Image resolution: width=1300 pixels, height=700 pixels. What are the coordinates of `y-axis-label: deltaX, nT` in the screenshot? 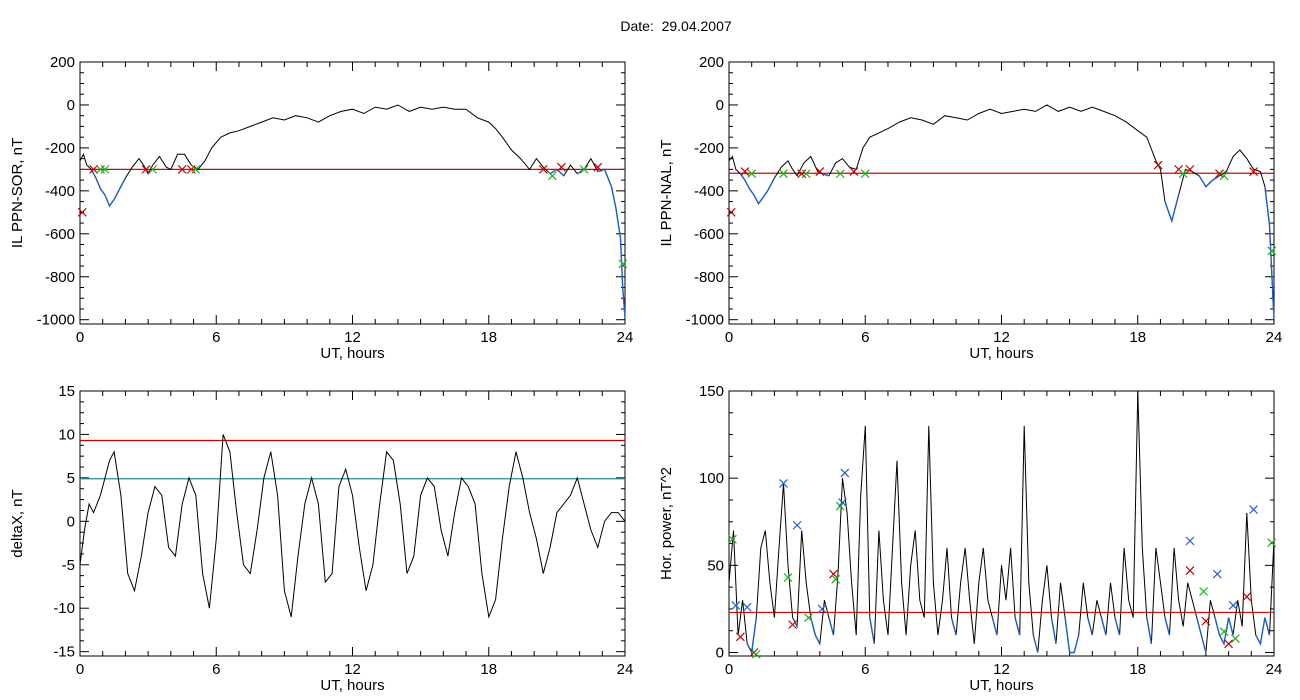 It's located at (17, 523).